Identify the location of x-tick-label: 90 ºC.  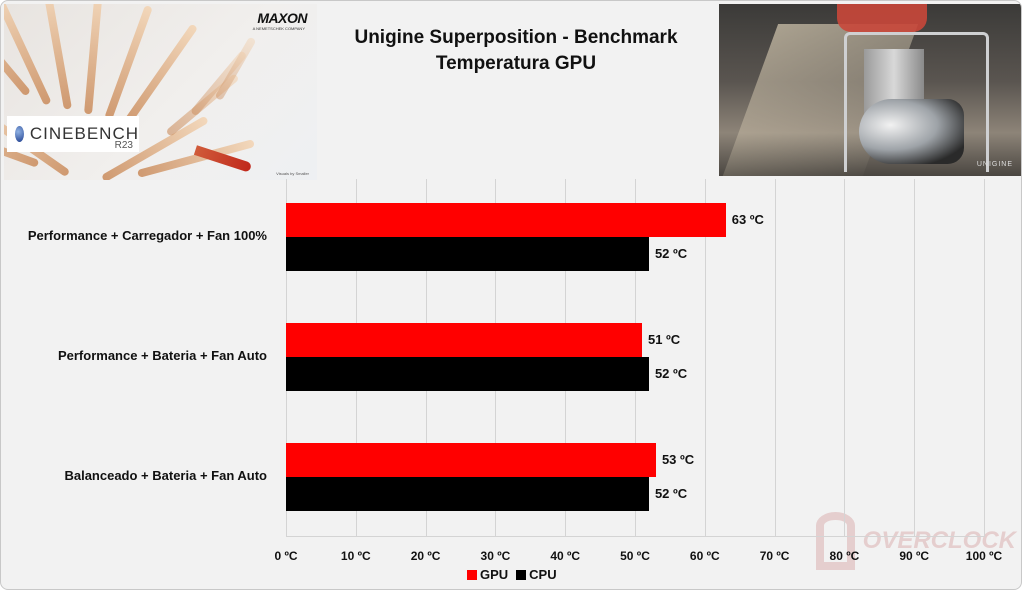
(914, 556).